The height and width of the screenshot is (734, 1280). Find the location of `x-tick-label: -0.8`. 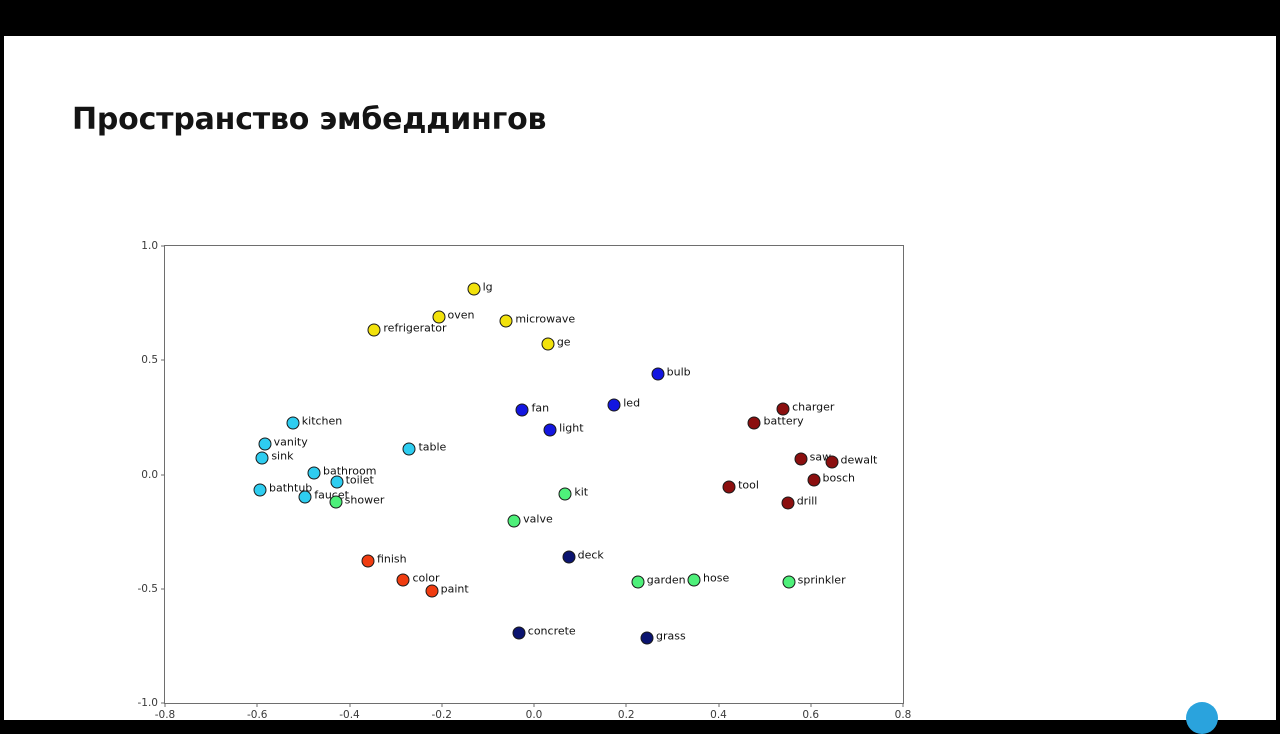

x-tick-label: -0.8 is located at coordinates (165, 714).